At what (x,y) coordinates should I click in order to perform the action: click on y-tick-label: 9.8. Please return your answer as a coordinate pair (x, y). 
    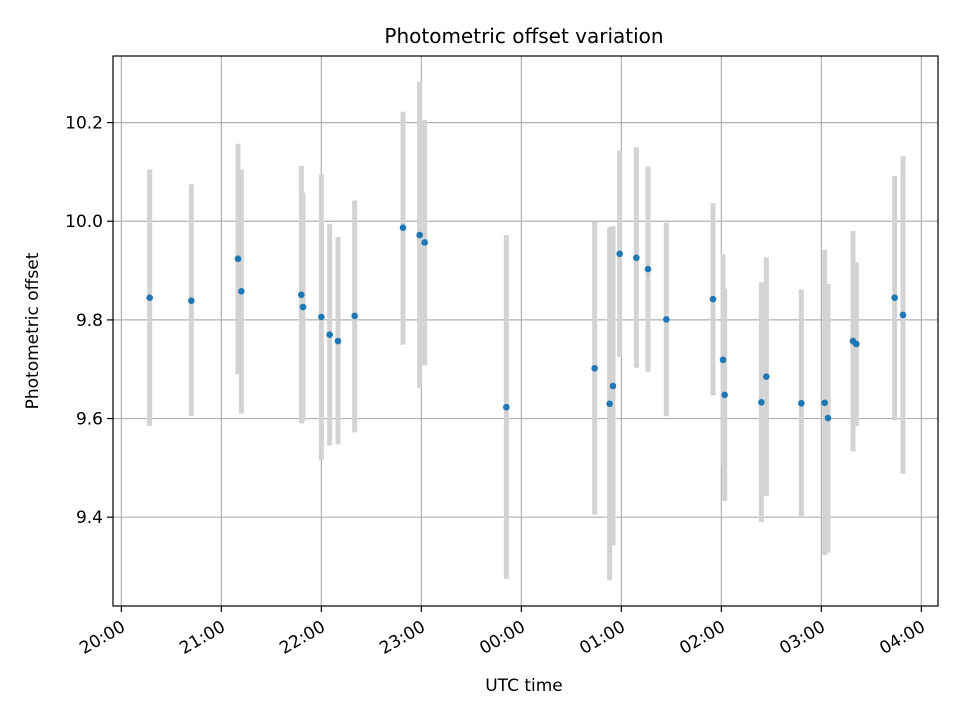
    Looking at the image, I should click on (89, 321).